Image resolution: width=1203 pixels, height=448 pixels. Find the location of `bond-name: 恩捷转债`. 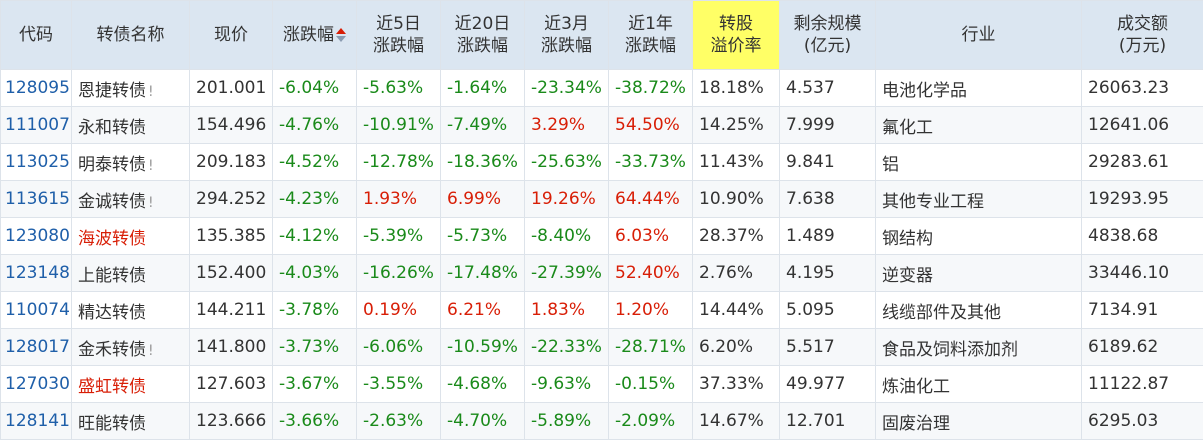

bond-name: 恩捷转债 is located at coordinates (112, 90).